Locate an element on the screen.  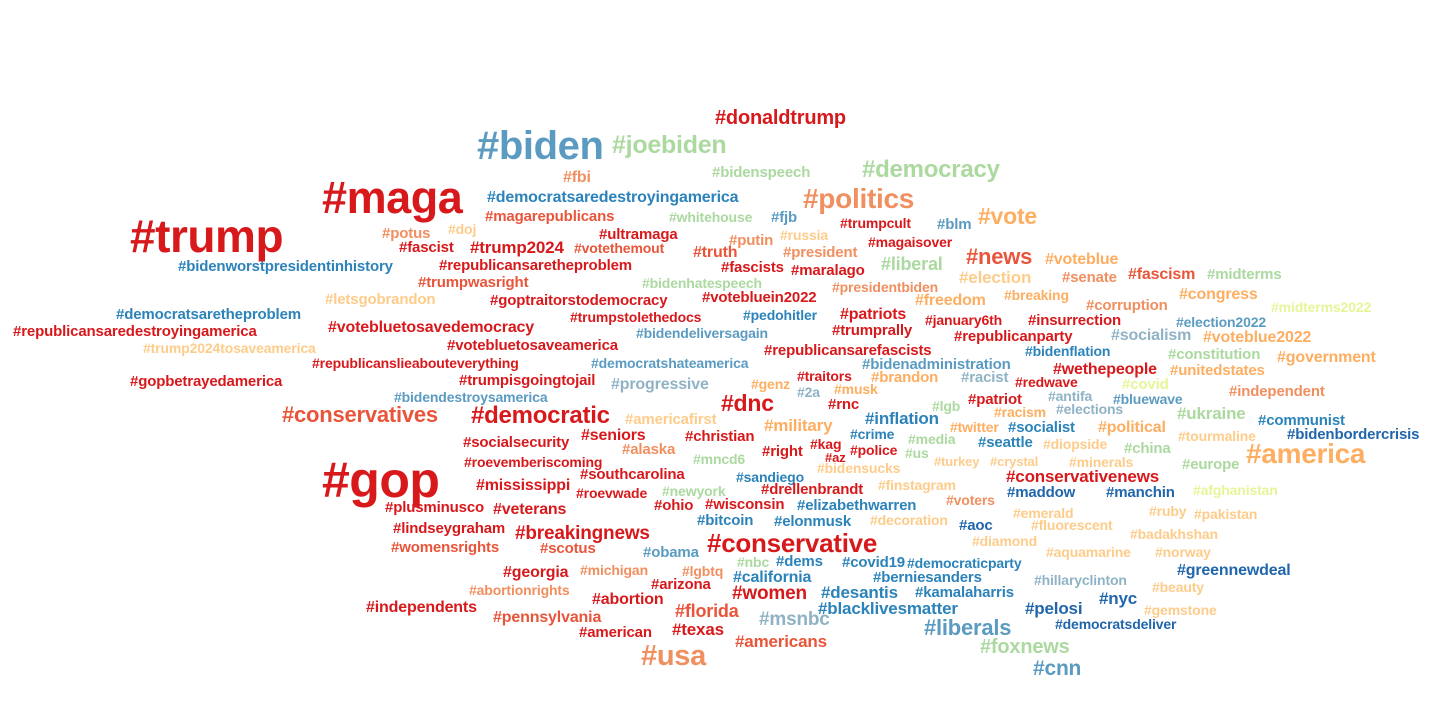
word-cnn: #cnn is located at coordinates (1057, 668).